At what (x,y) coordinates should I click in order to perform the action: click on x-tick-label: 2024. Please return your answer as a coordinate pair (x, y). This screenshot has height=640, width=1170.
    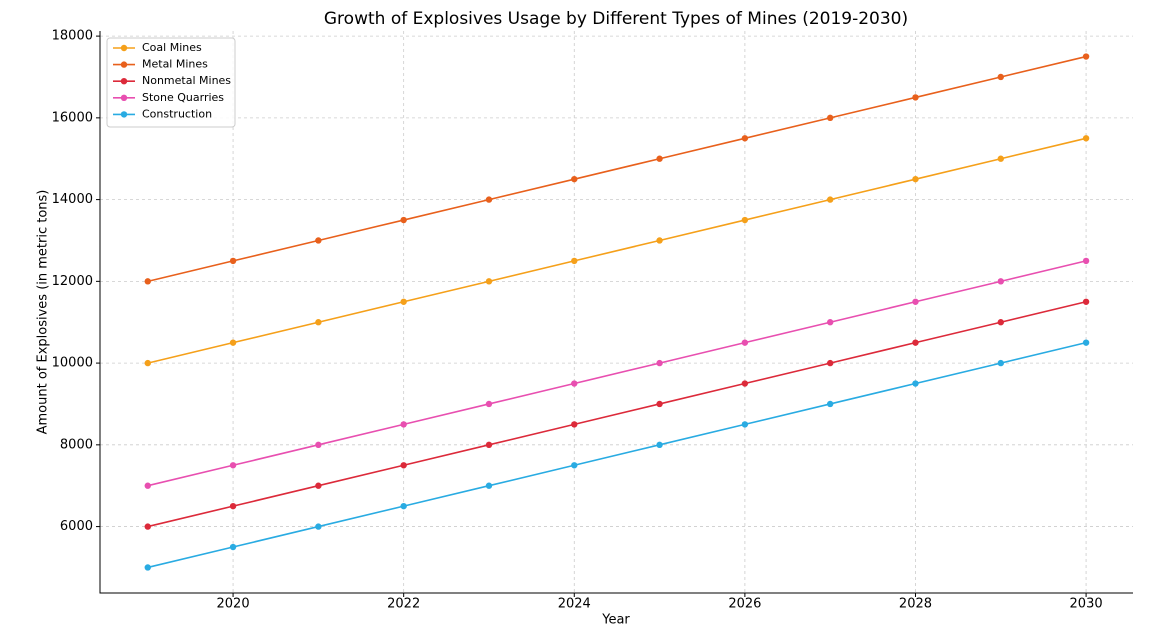
    Looking at the image, I should click on (574, 604).